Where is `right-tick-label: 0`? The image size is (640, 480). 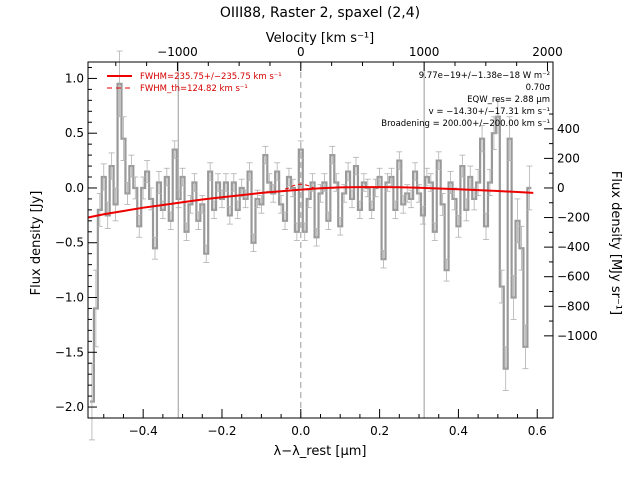 right-tick-label: 0 is located at coordinates (561, 188).